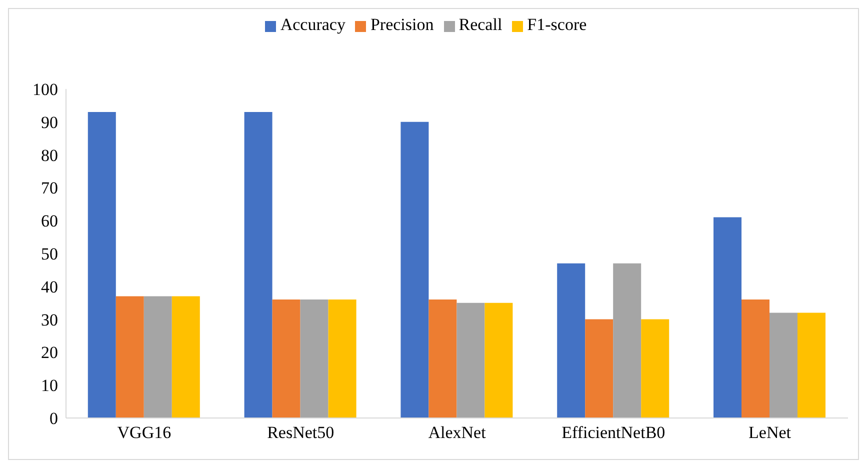 The width and height of the screenshot is (865, 466). Describe the element at coordinates (402, 24) in the screenshot. I see `legend-label: Precision` at that location.